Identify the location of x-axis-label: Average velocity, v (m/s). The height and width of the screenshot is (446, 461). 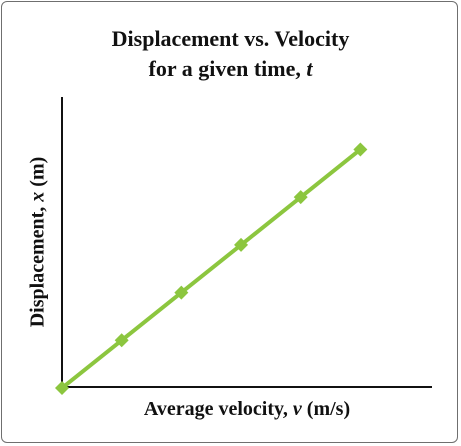
(247, 409).